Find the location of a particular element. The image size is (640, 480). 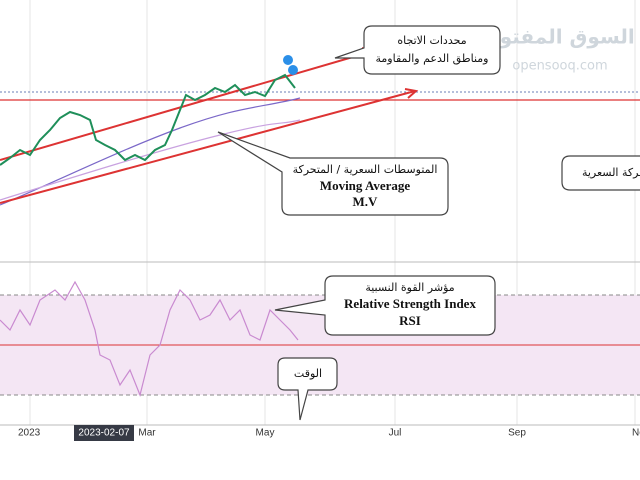

callout-trend is located at coordinates (417, 50).